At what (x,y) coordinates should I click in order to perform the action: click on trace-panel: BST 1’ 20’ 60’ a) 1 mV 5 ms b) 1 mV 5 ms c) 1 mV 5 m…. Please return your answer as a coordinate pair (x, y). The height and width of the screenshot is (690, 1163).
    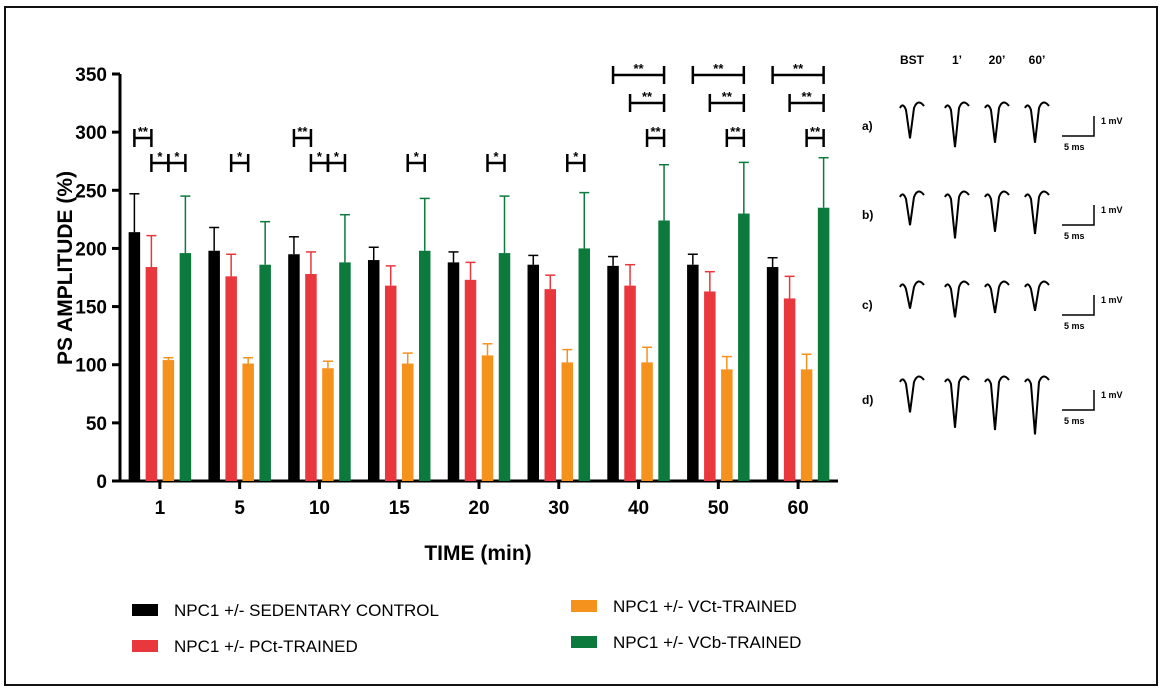
    Looking at the image, I should click on (992, 244).